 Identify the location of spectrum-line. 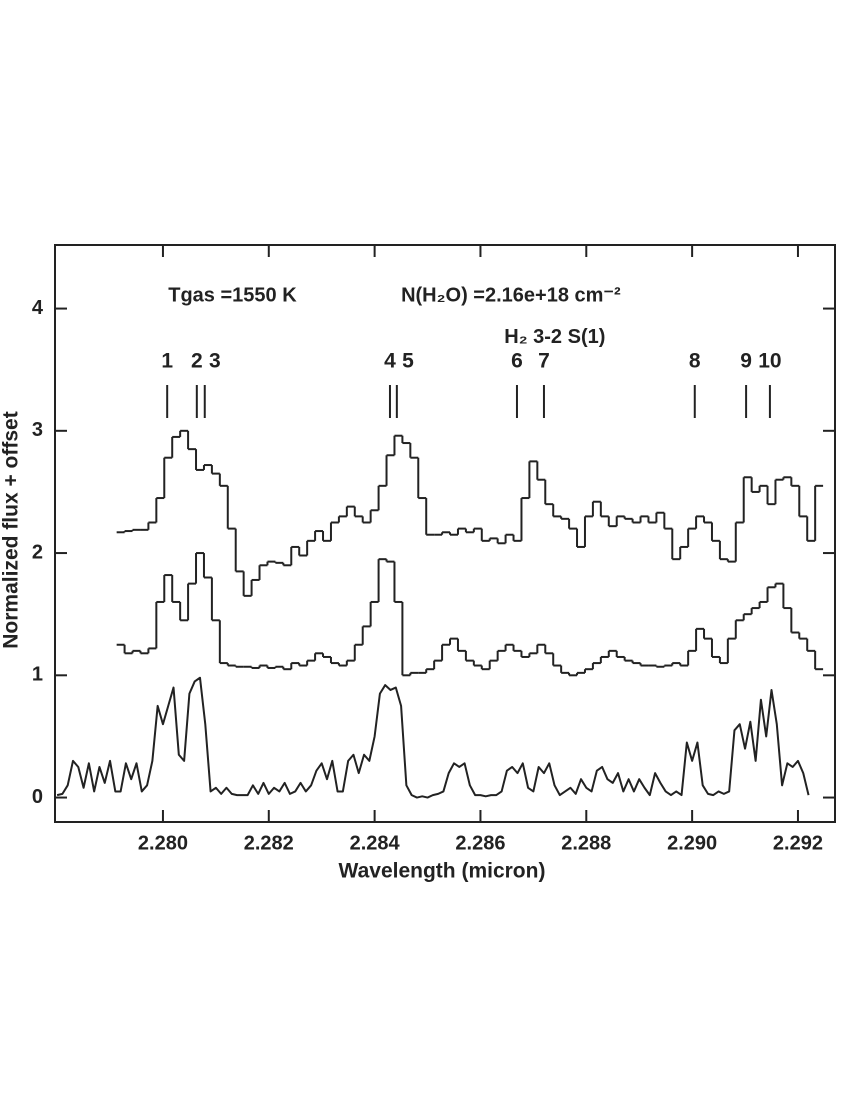
(433, 737).